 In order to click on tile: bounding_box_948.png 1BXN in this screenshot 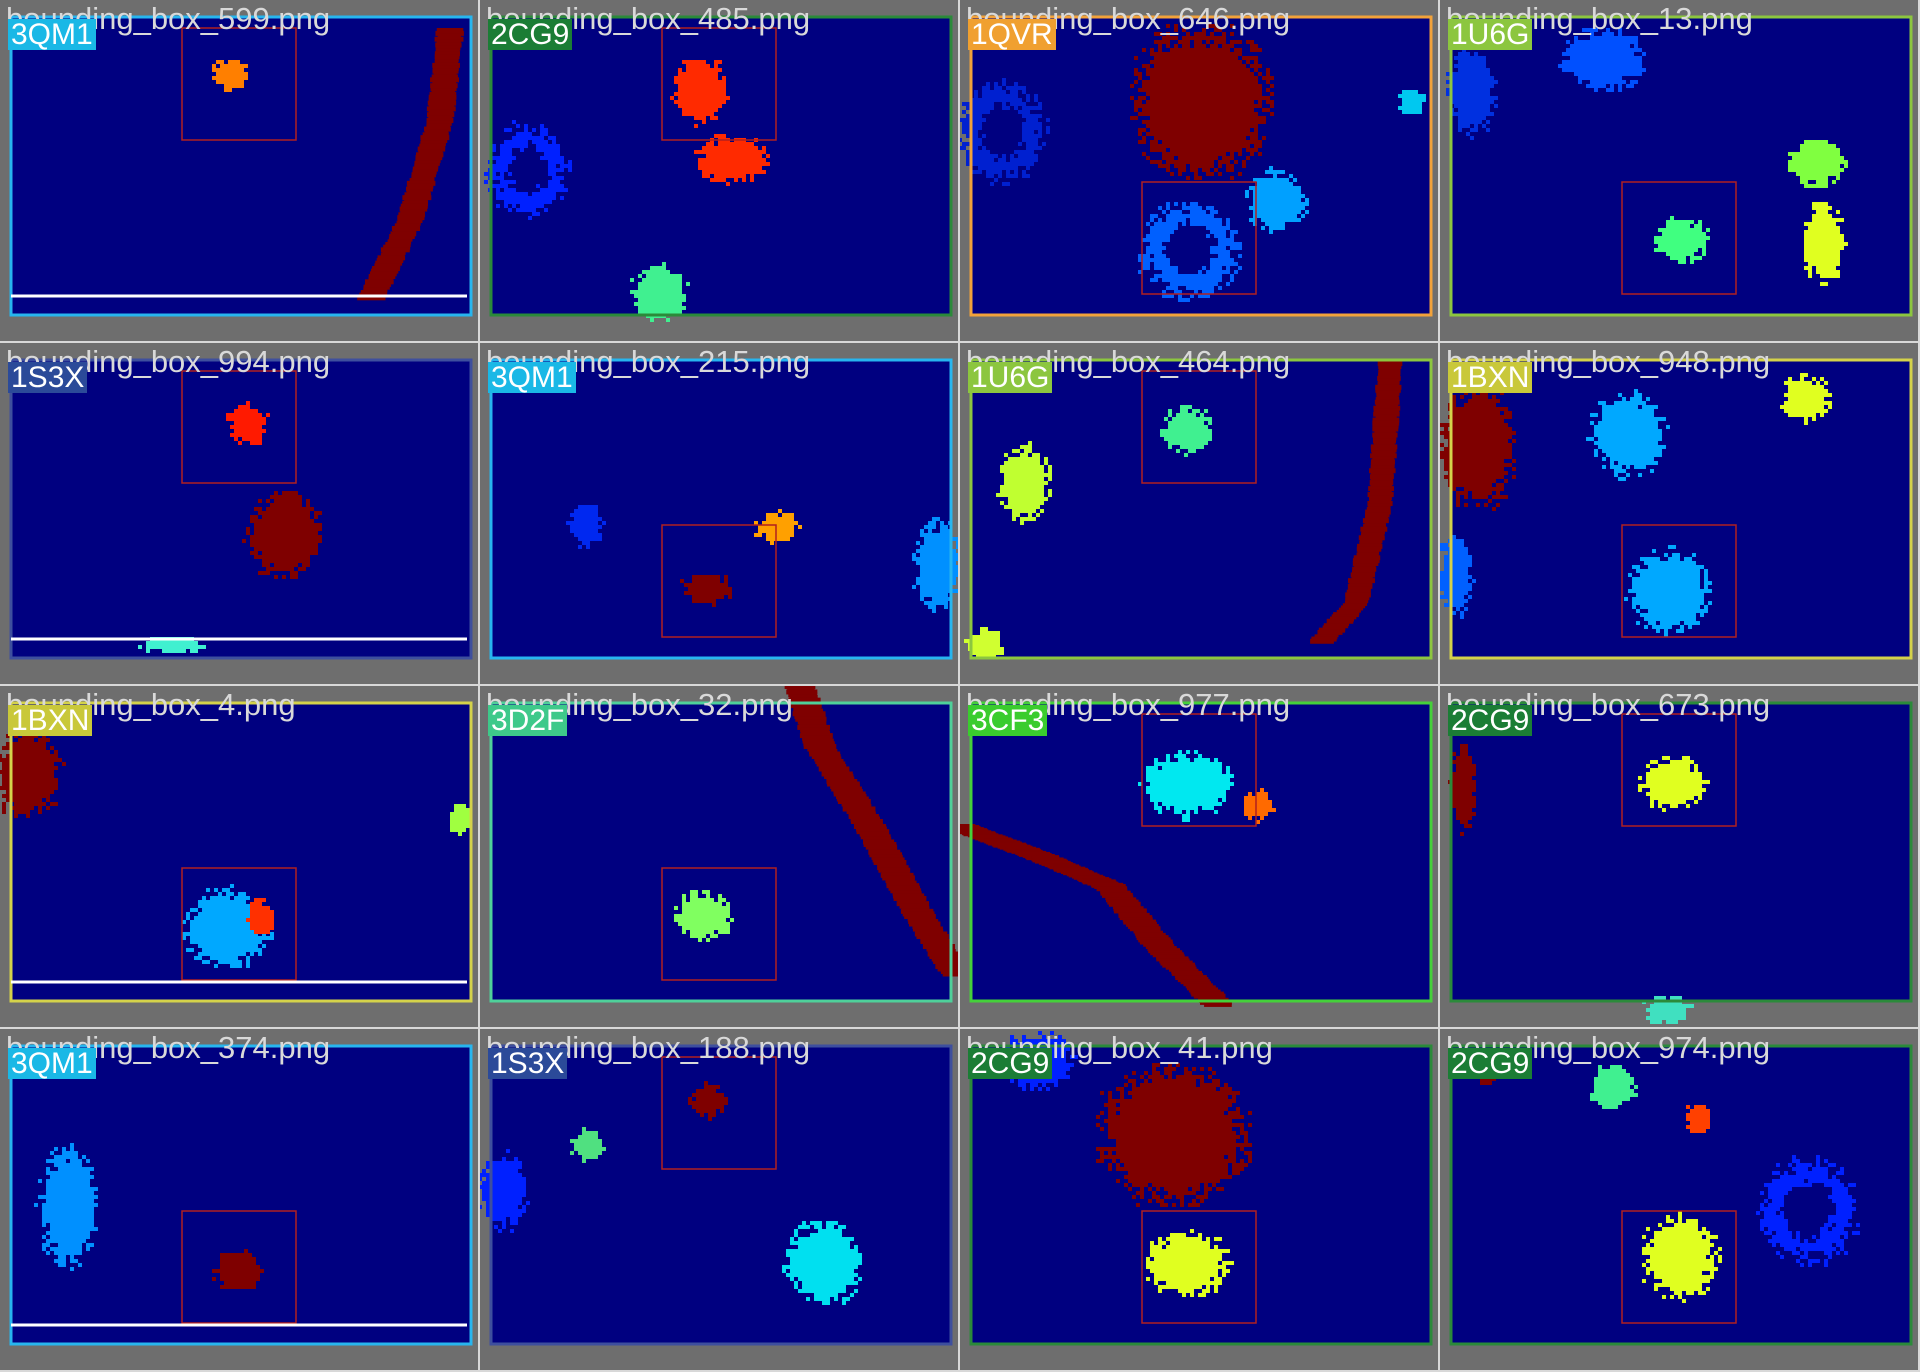, I will do `click(1680, 514)`.